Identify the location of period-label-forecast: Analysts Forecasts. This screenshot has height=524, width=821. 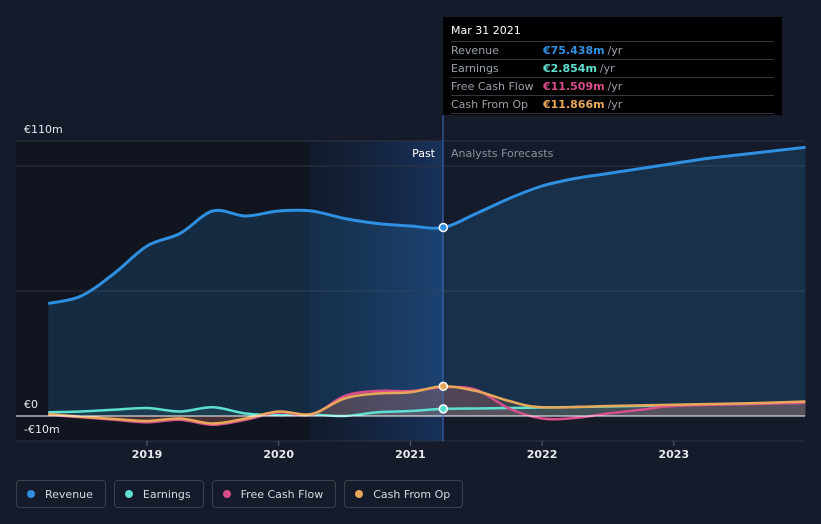
(502, 153).